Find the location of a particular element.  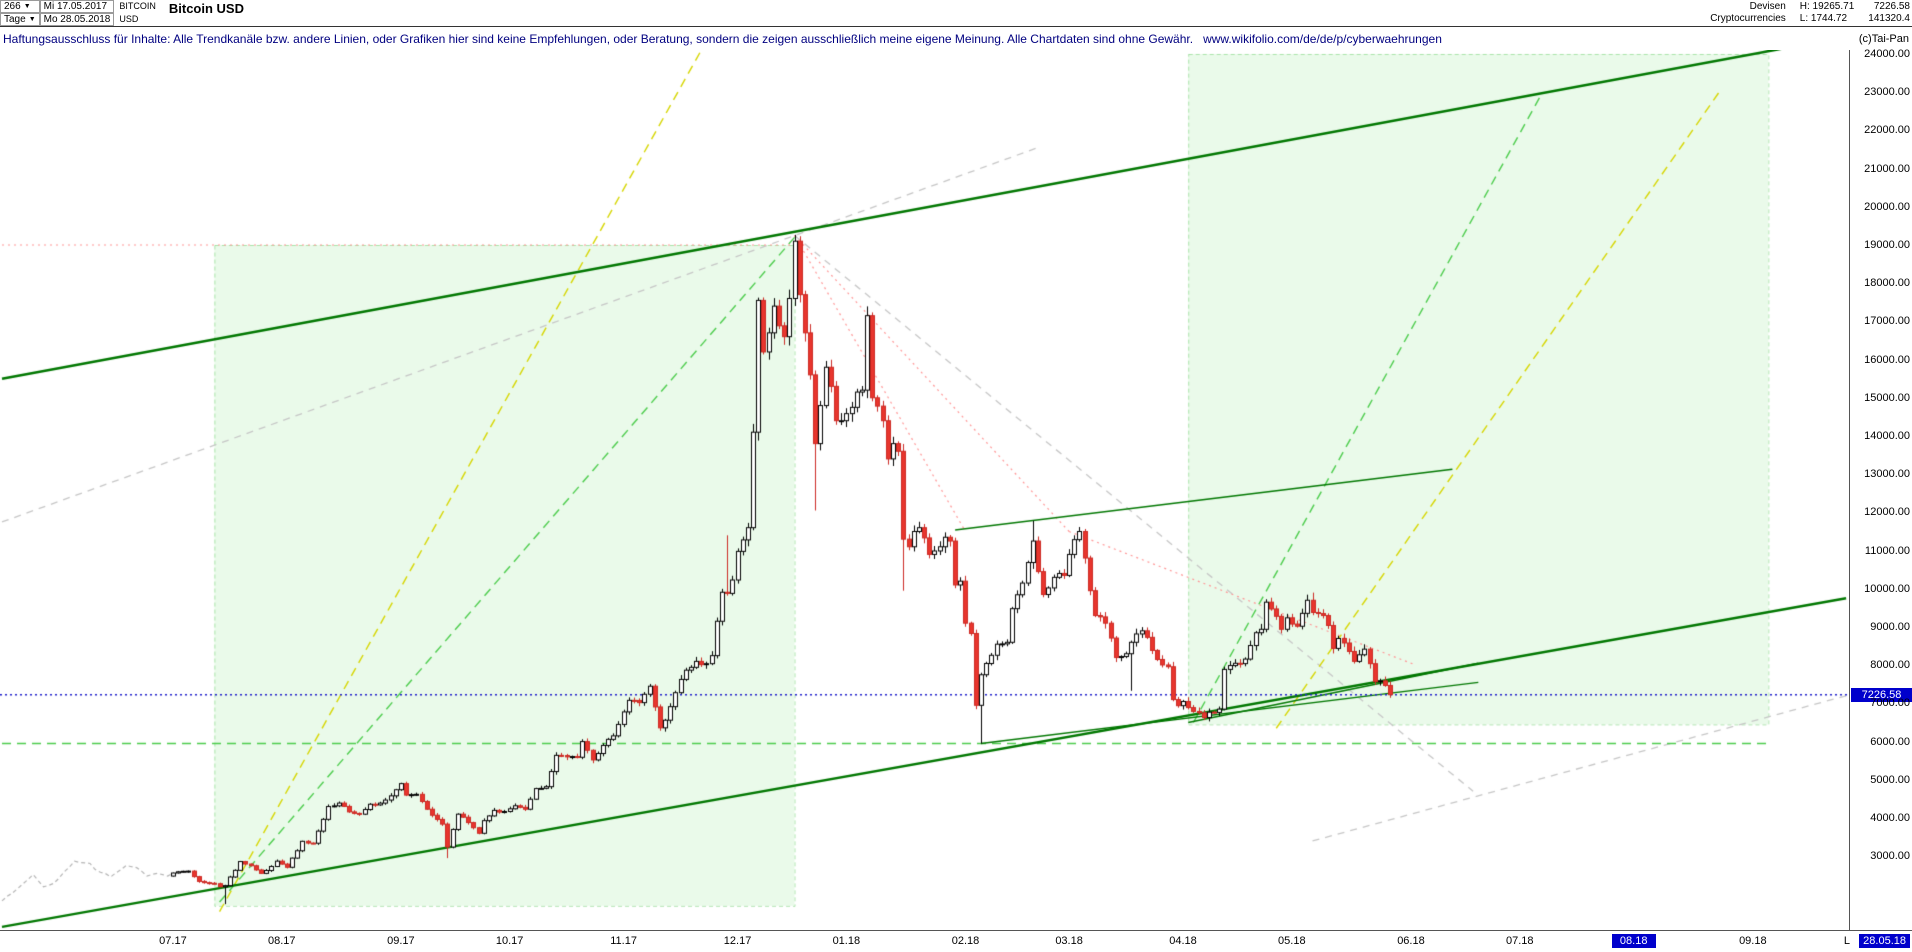

x-axis-label-highlighted: 08.18 is located at coordinates (1633, 941).